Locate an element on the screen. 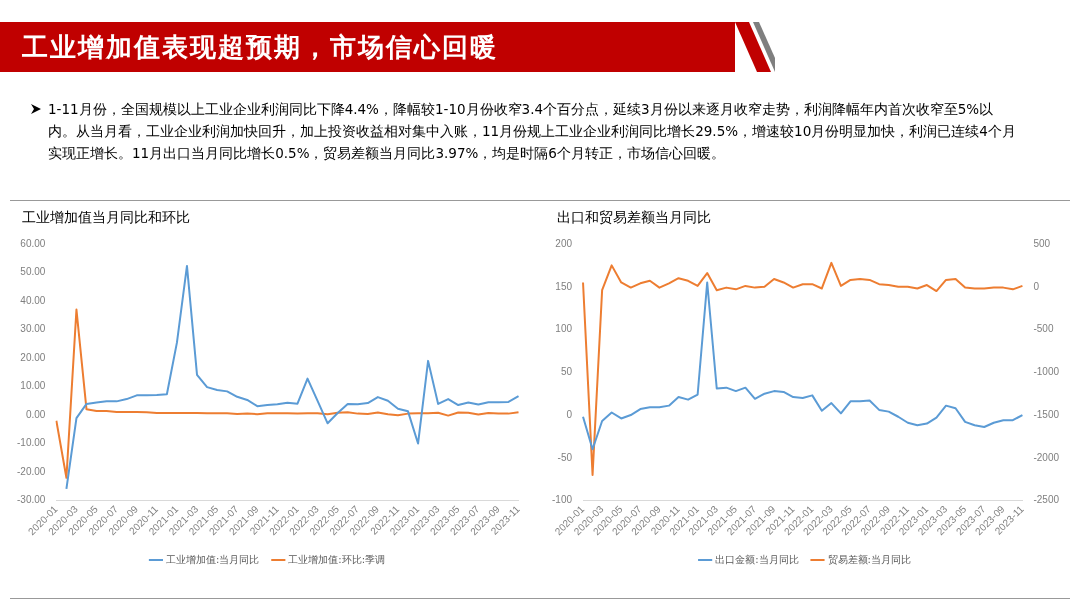 This screenshot has width=1080, height=608. legend-label: 工业增加值:当月同比 is located at coordinates (212, 559).